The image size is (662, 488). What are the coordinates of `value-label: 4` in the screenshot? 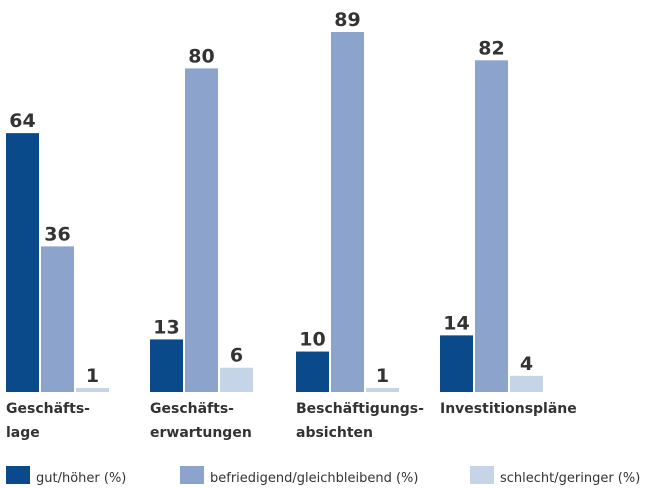 It's located at (526, 364).